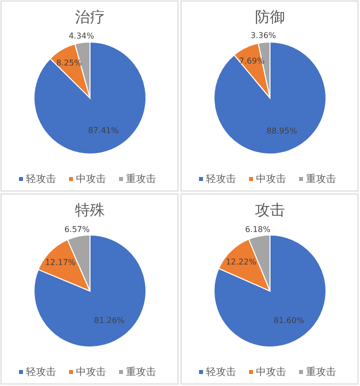  Describe the element at coordinates (81, 35) in the screenshot. I see `data-label: 4.34%` at that location.